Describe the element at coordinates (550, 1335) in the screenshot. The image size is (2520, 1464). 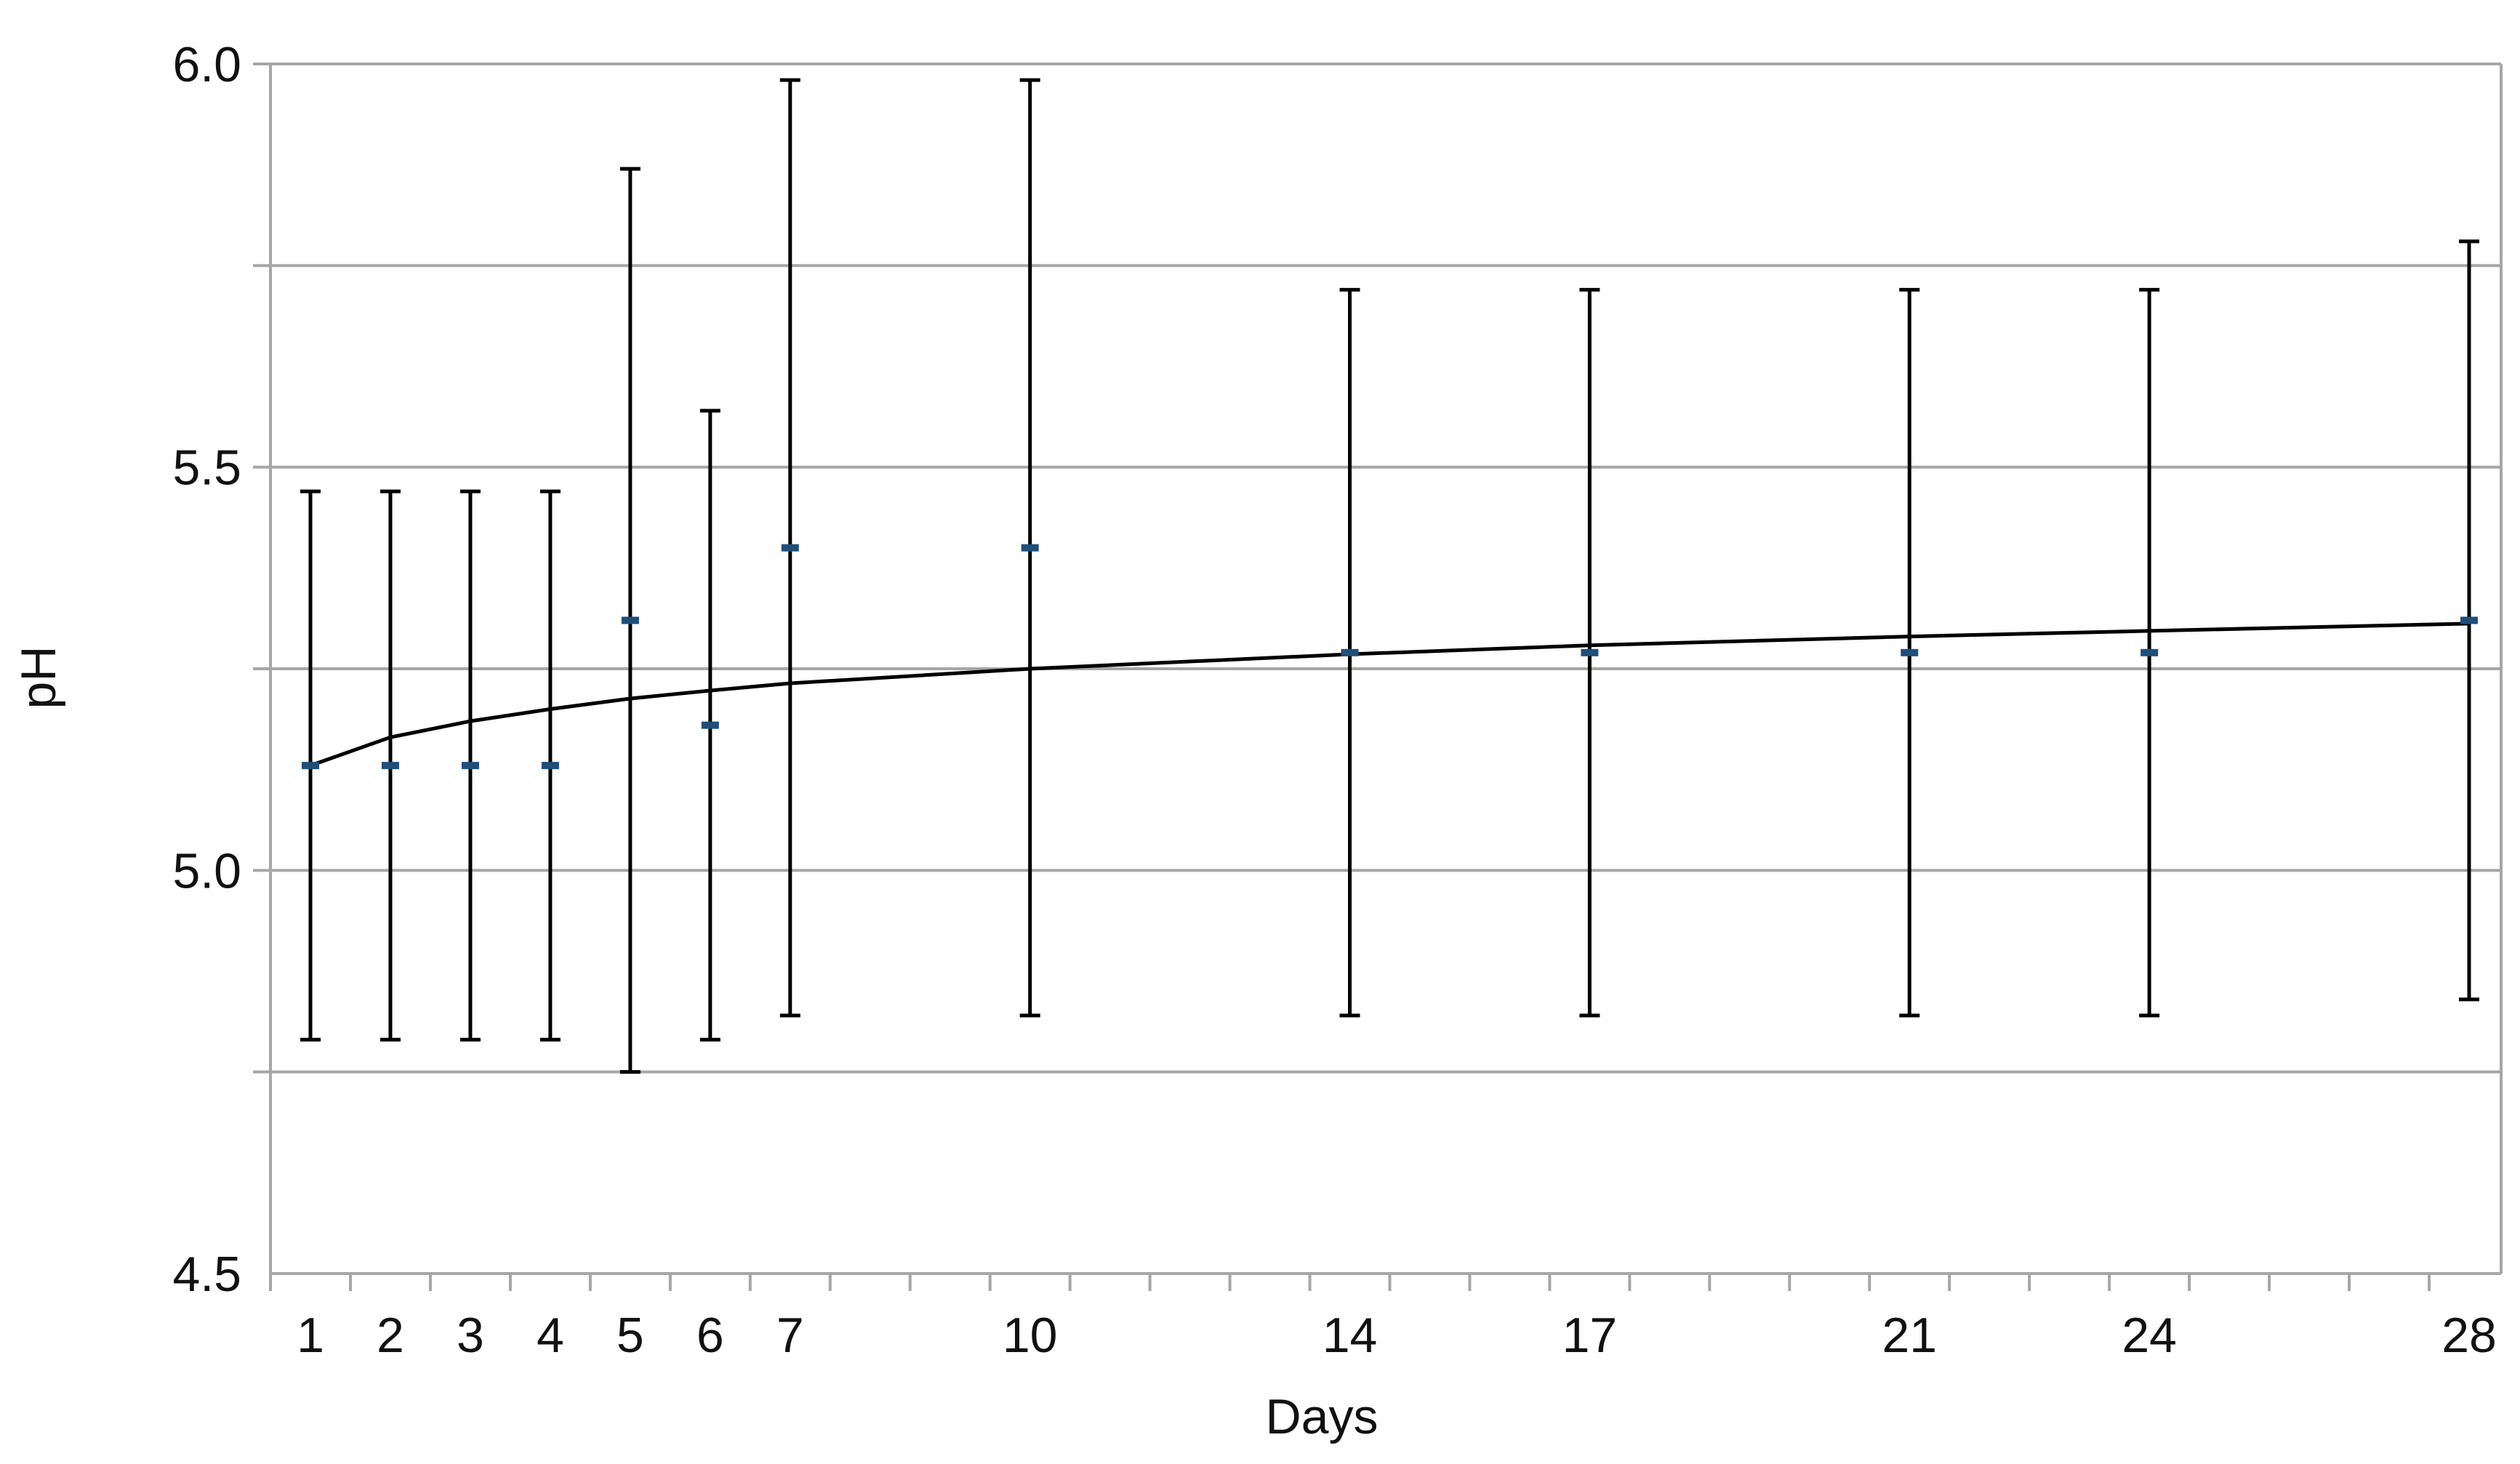
I see `x-tick-label: 4` at that location.